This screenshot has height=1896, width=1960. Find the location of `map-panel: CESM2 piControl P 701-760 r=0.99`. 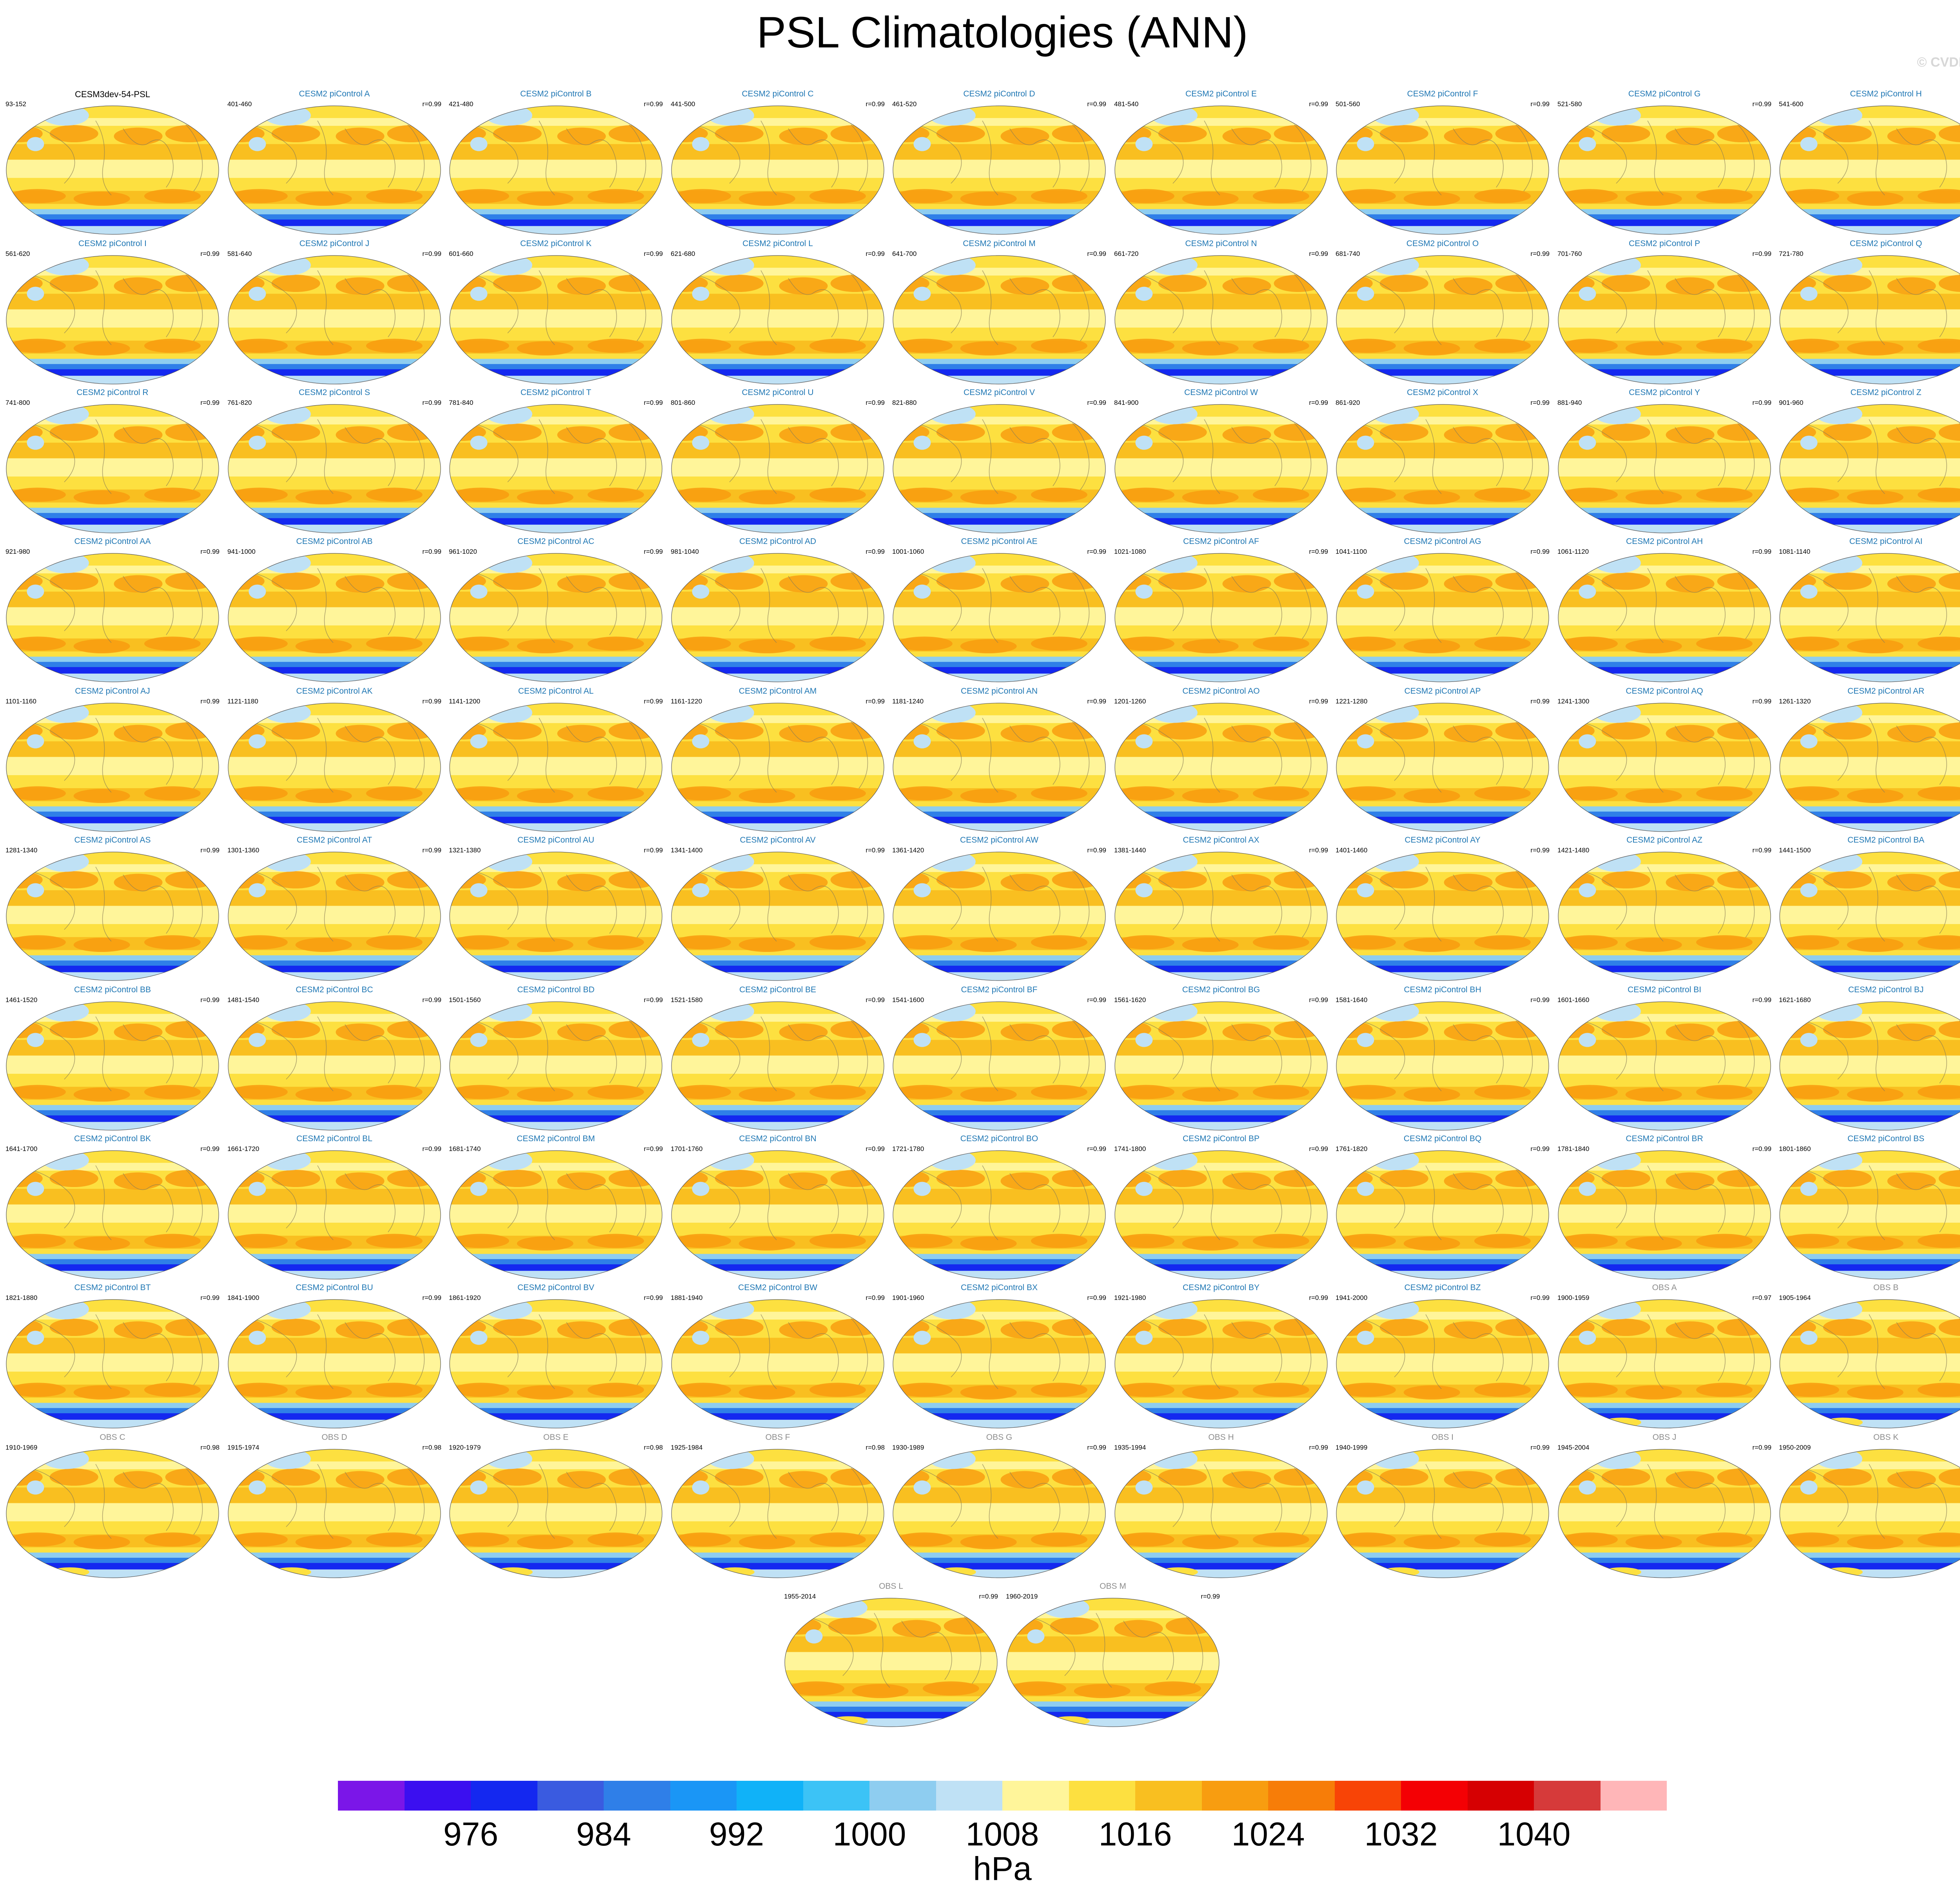

map-panel: CESM2 piControl P 701-760 r=0.99 is located at coordinates (1664, 313).